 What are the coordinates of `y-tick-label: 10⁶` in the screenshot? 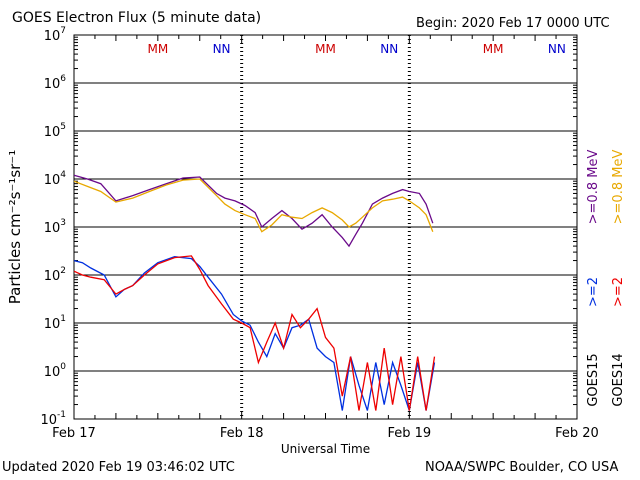 It's located at (55, 83).